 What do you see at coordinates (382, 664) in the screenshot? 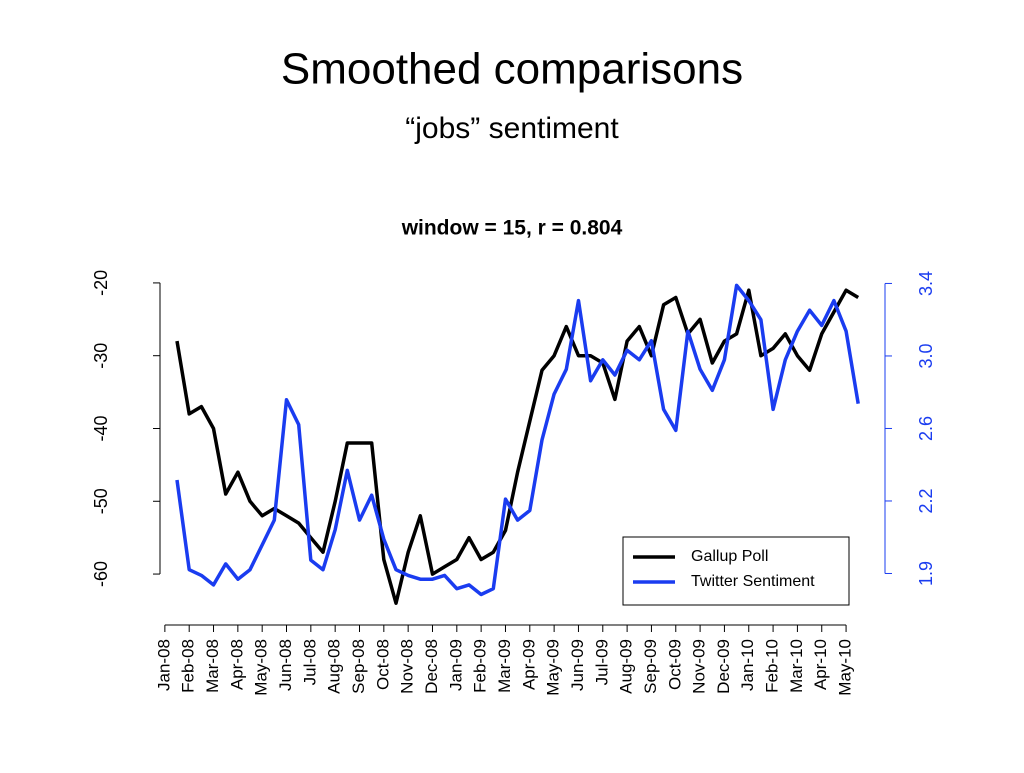
I see `x-tick-label: Oct-08` at bounding box center [382, 664].